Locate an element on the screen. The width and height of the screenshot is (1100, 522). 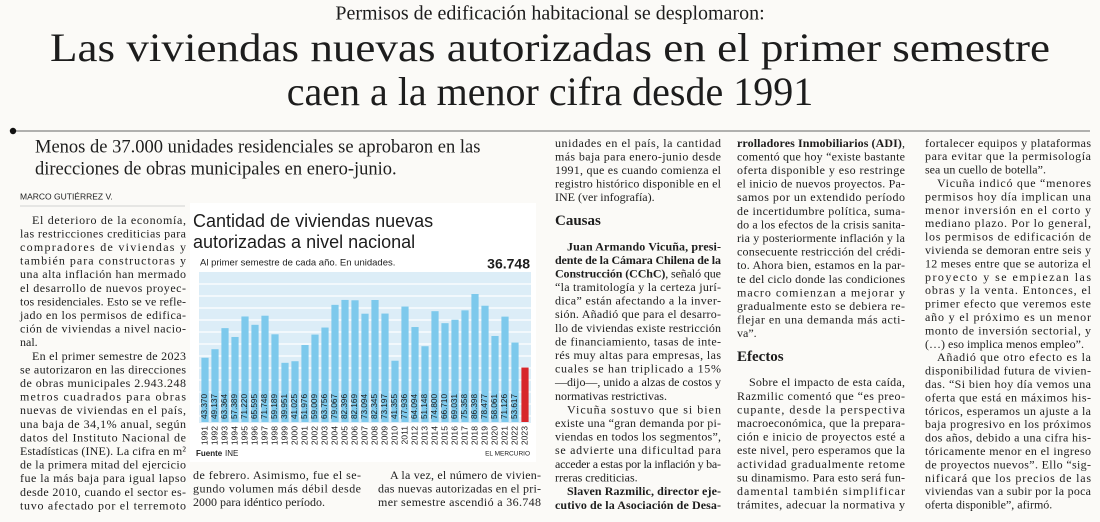
value-label: 82.396 is located at coordinates (344, 406).